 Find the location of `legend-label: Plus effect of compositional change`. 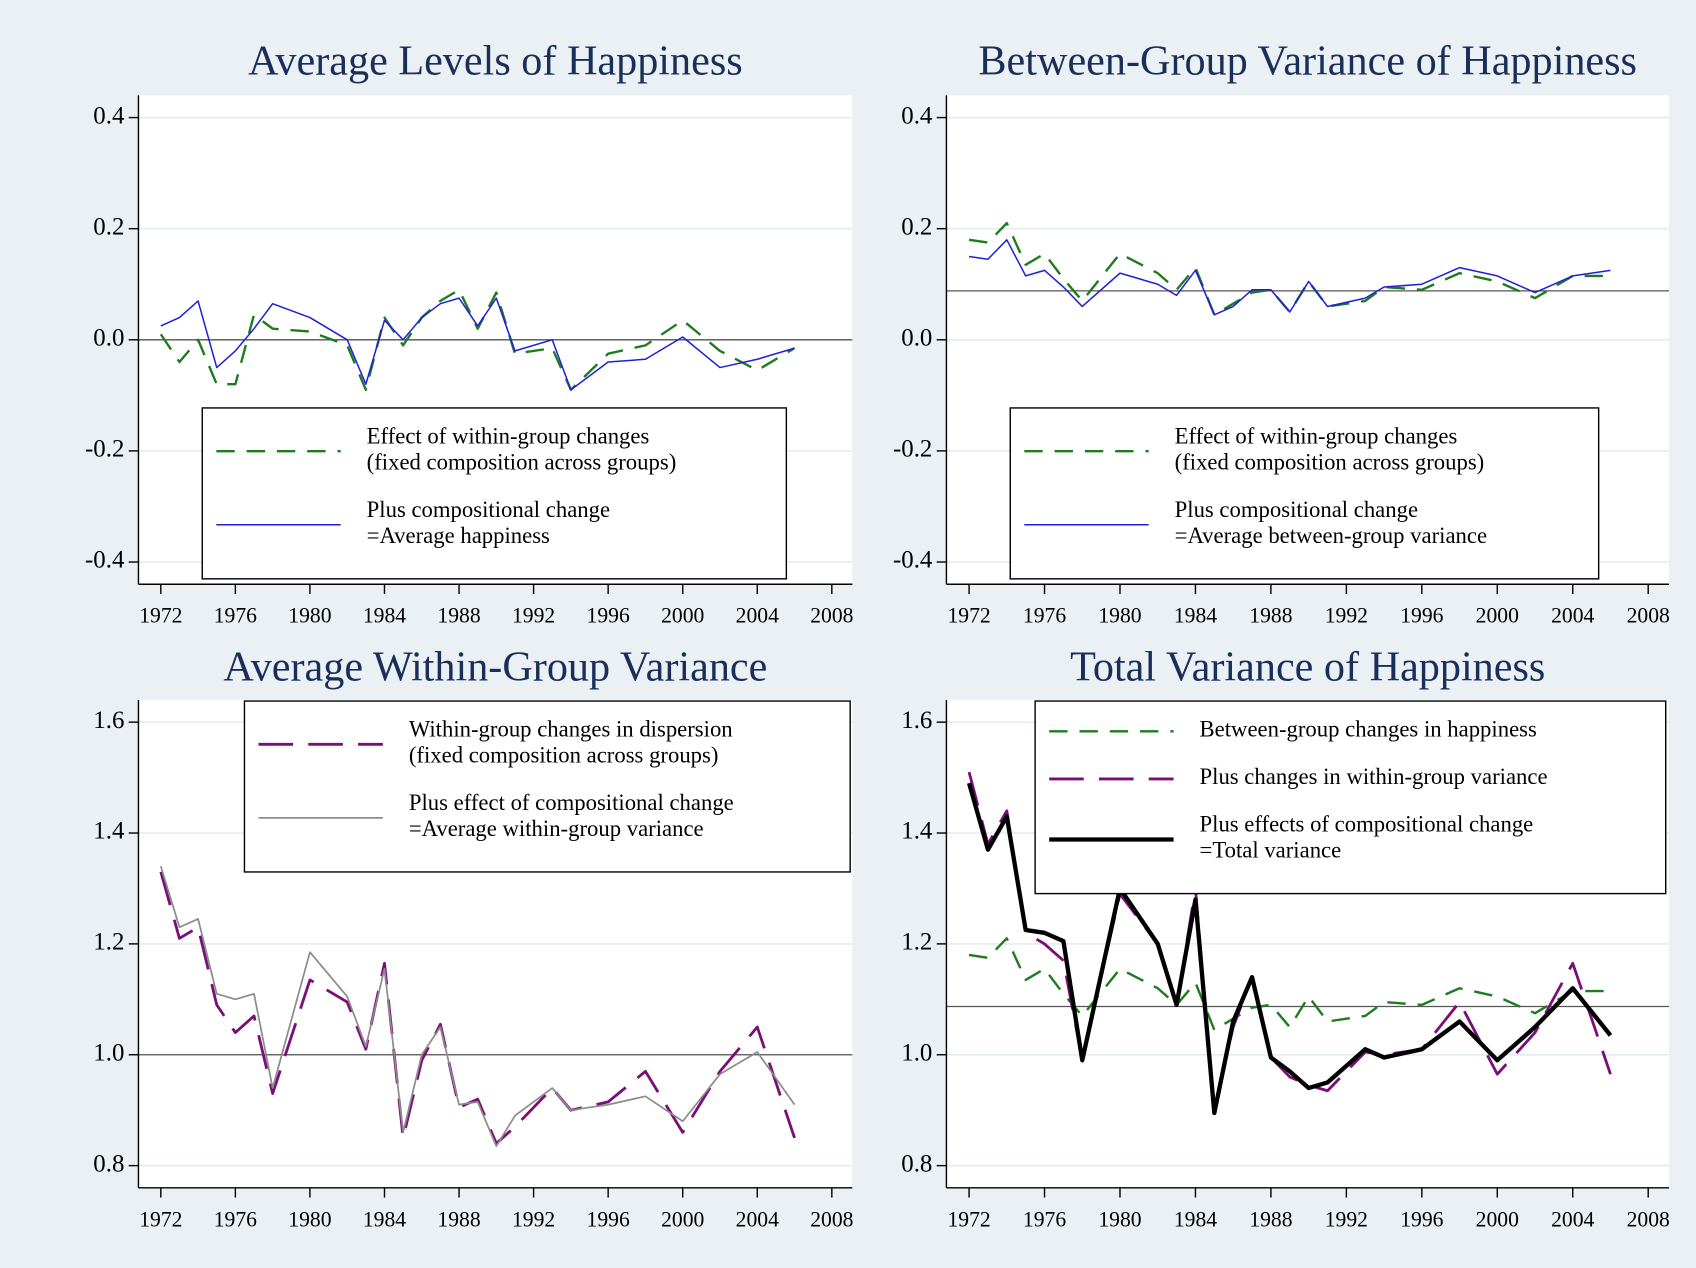

legend-label: Plus effect of compositional change is located at coordinates (571, 802).